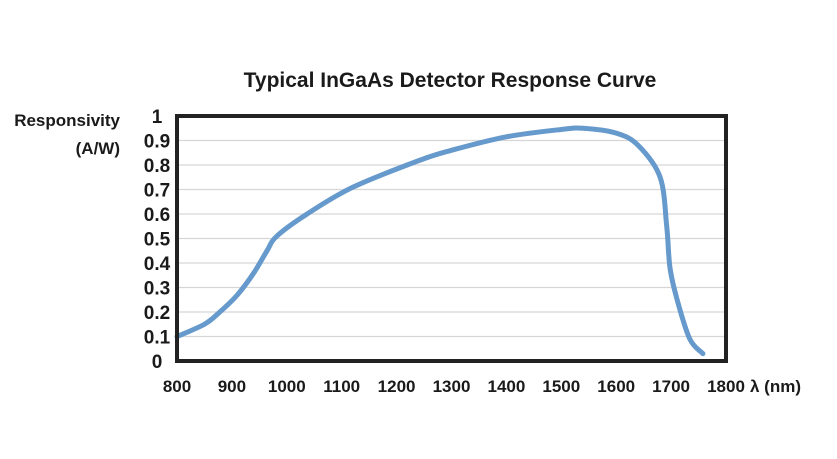 Image resolution: width=837 pixels, height=459 pixels. Describe the element at coordinates (157, 313) in the screenshot. I see `y-tick-label: 0.2` at that location.